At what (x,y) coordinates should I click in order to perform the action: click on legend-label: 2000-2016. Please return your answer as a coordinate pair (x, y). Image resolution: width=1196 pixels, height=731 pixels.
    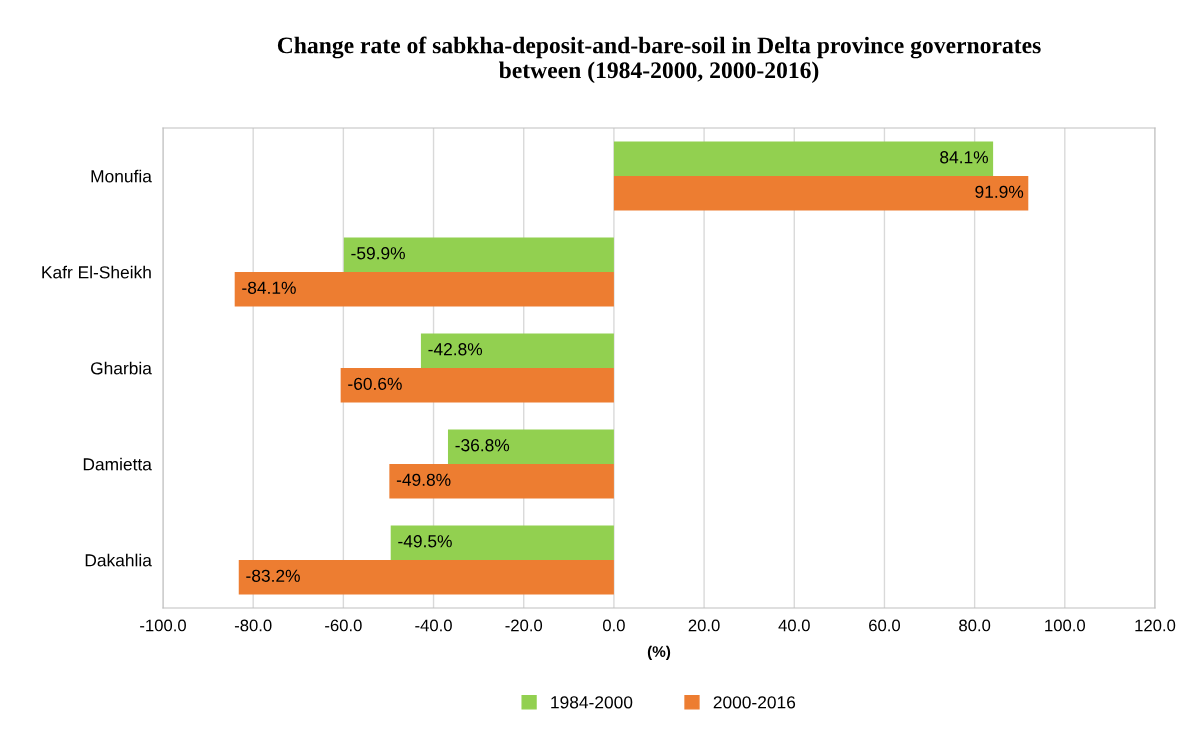
    Looking at the image, I should click on (754, 702).